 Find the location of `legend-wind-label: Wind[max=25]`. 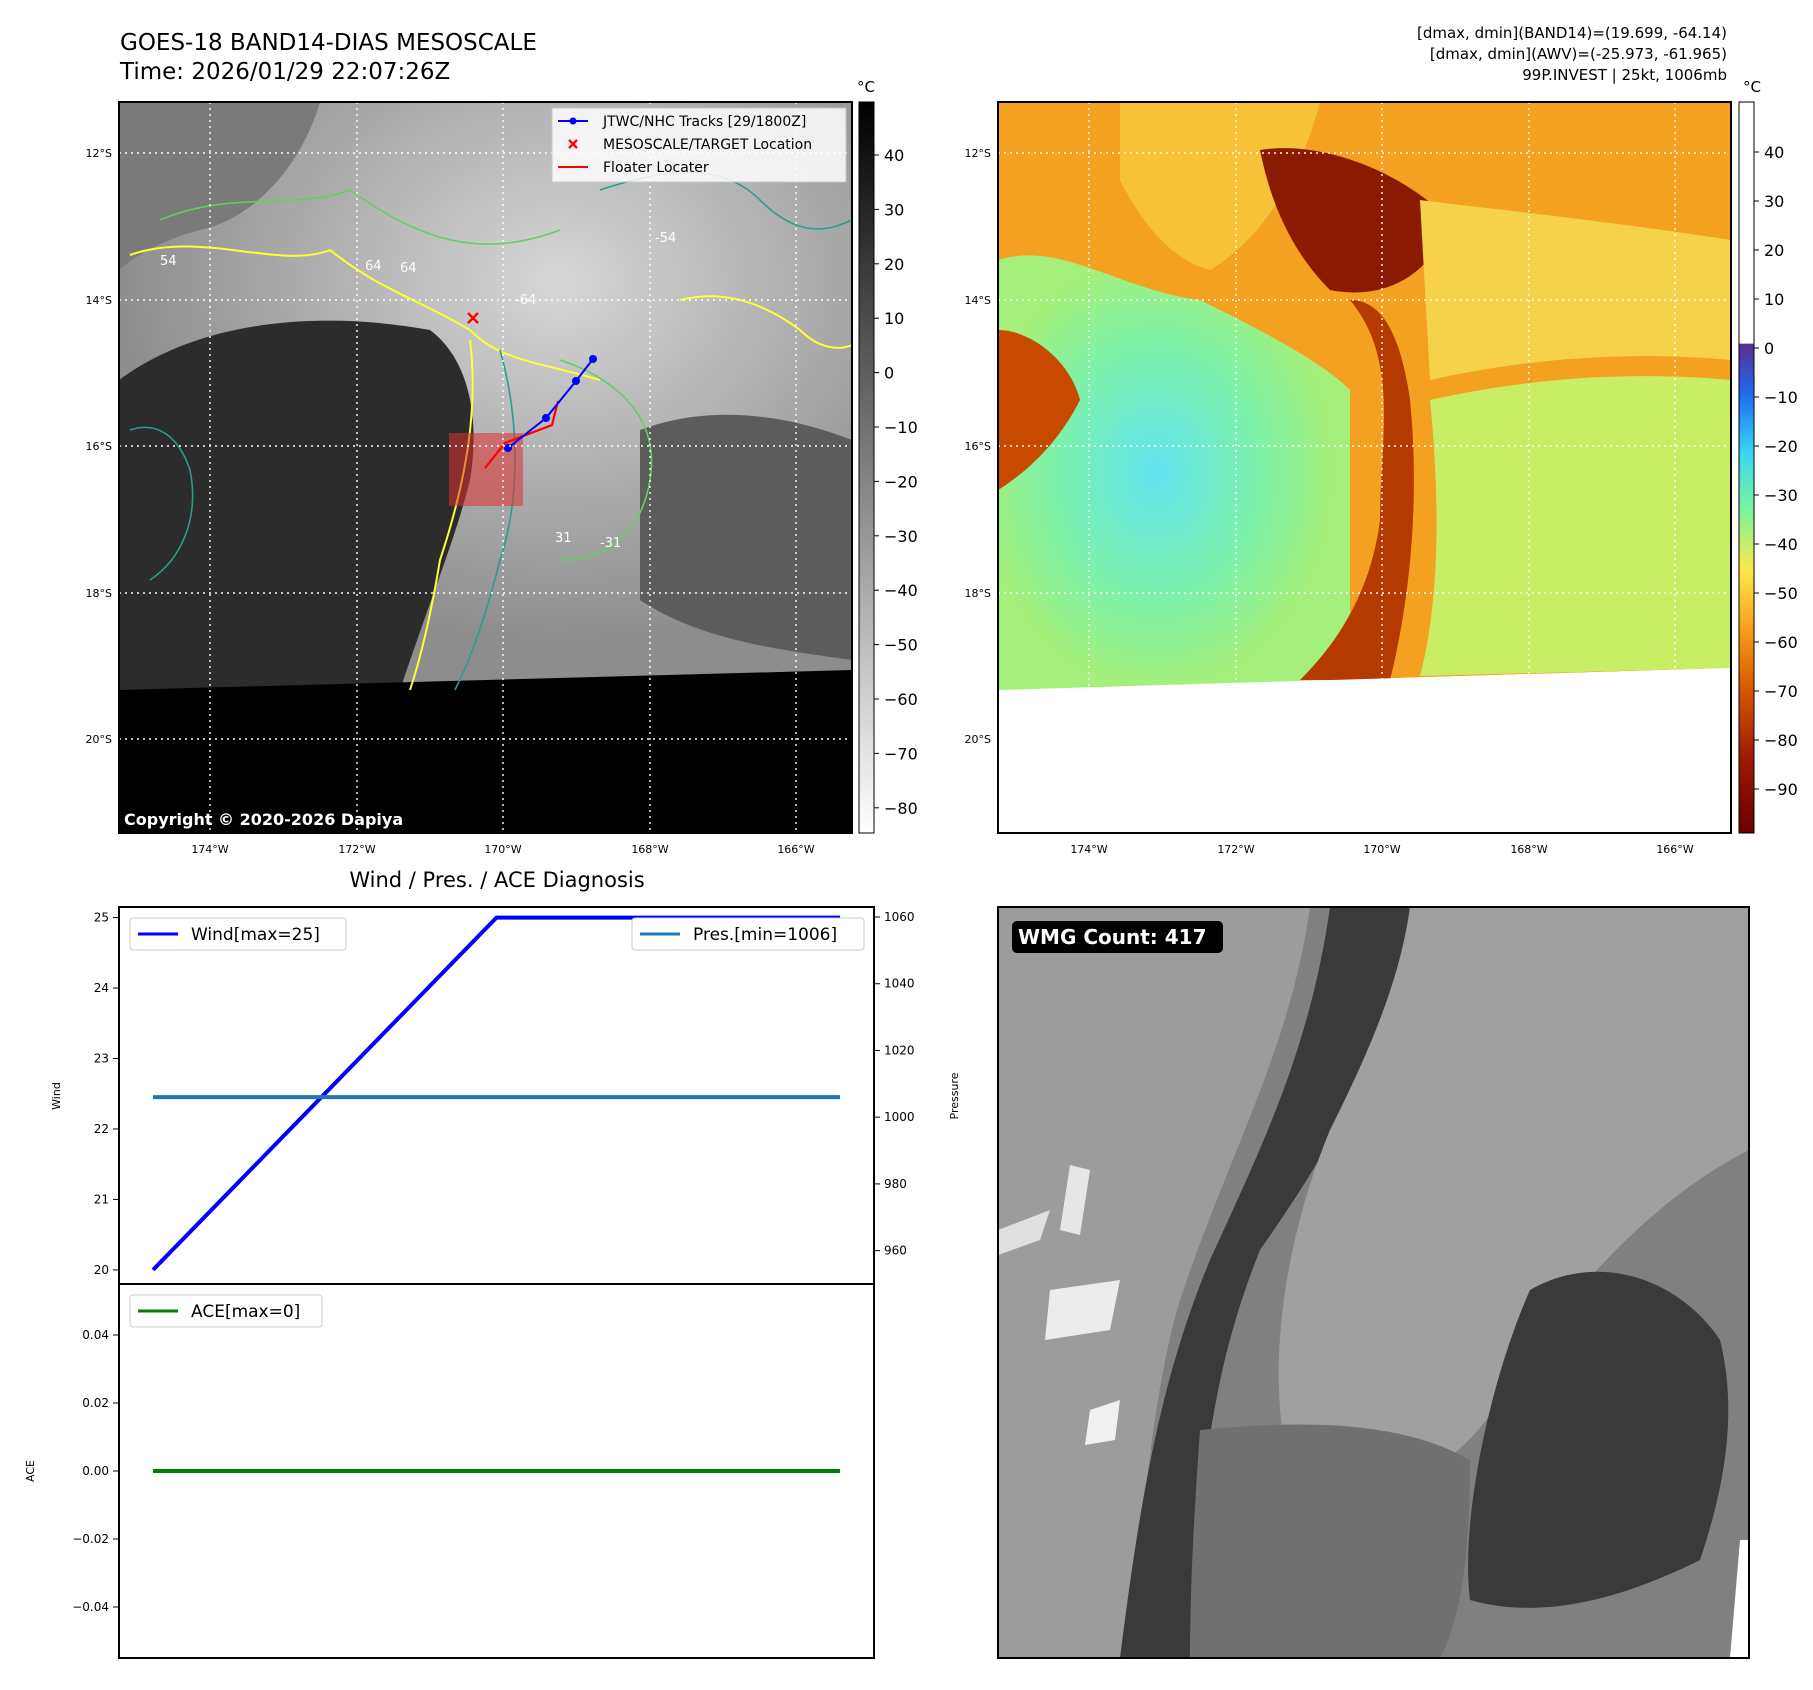

legend-wind-label: Wind[max=25] is located at coordinates (255, 935).